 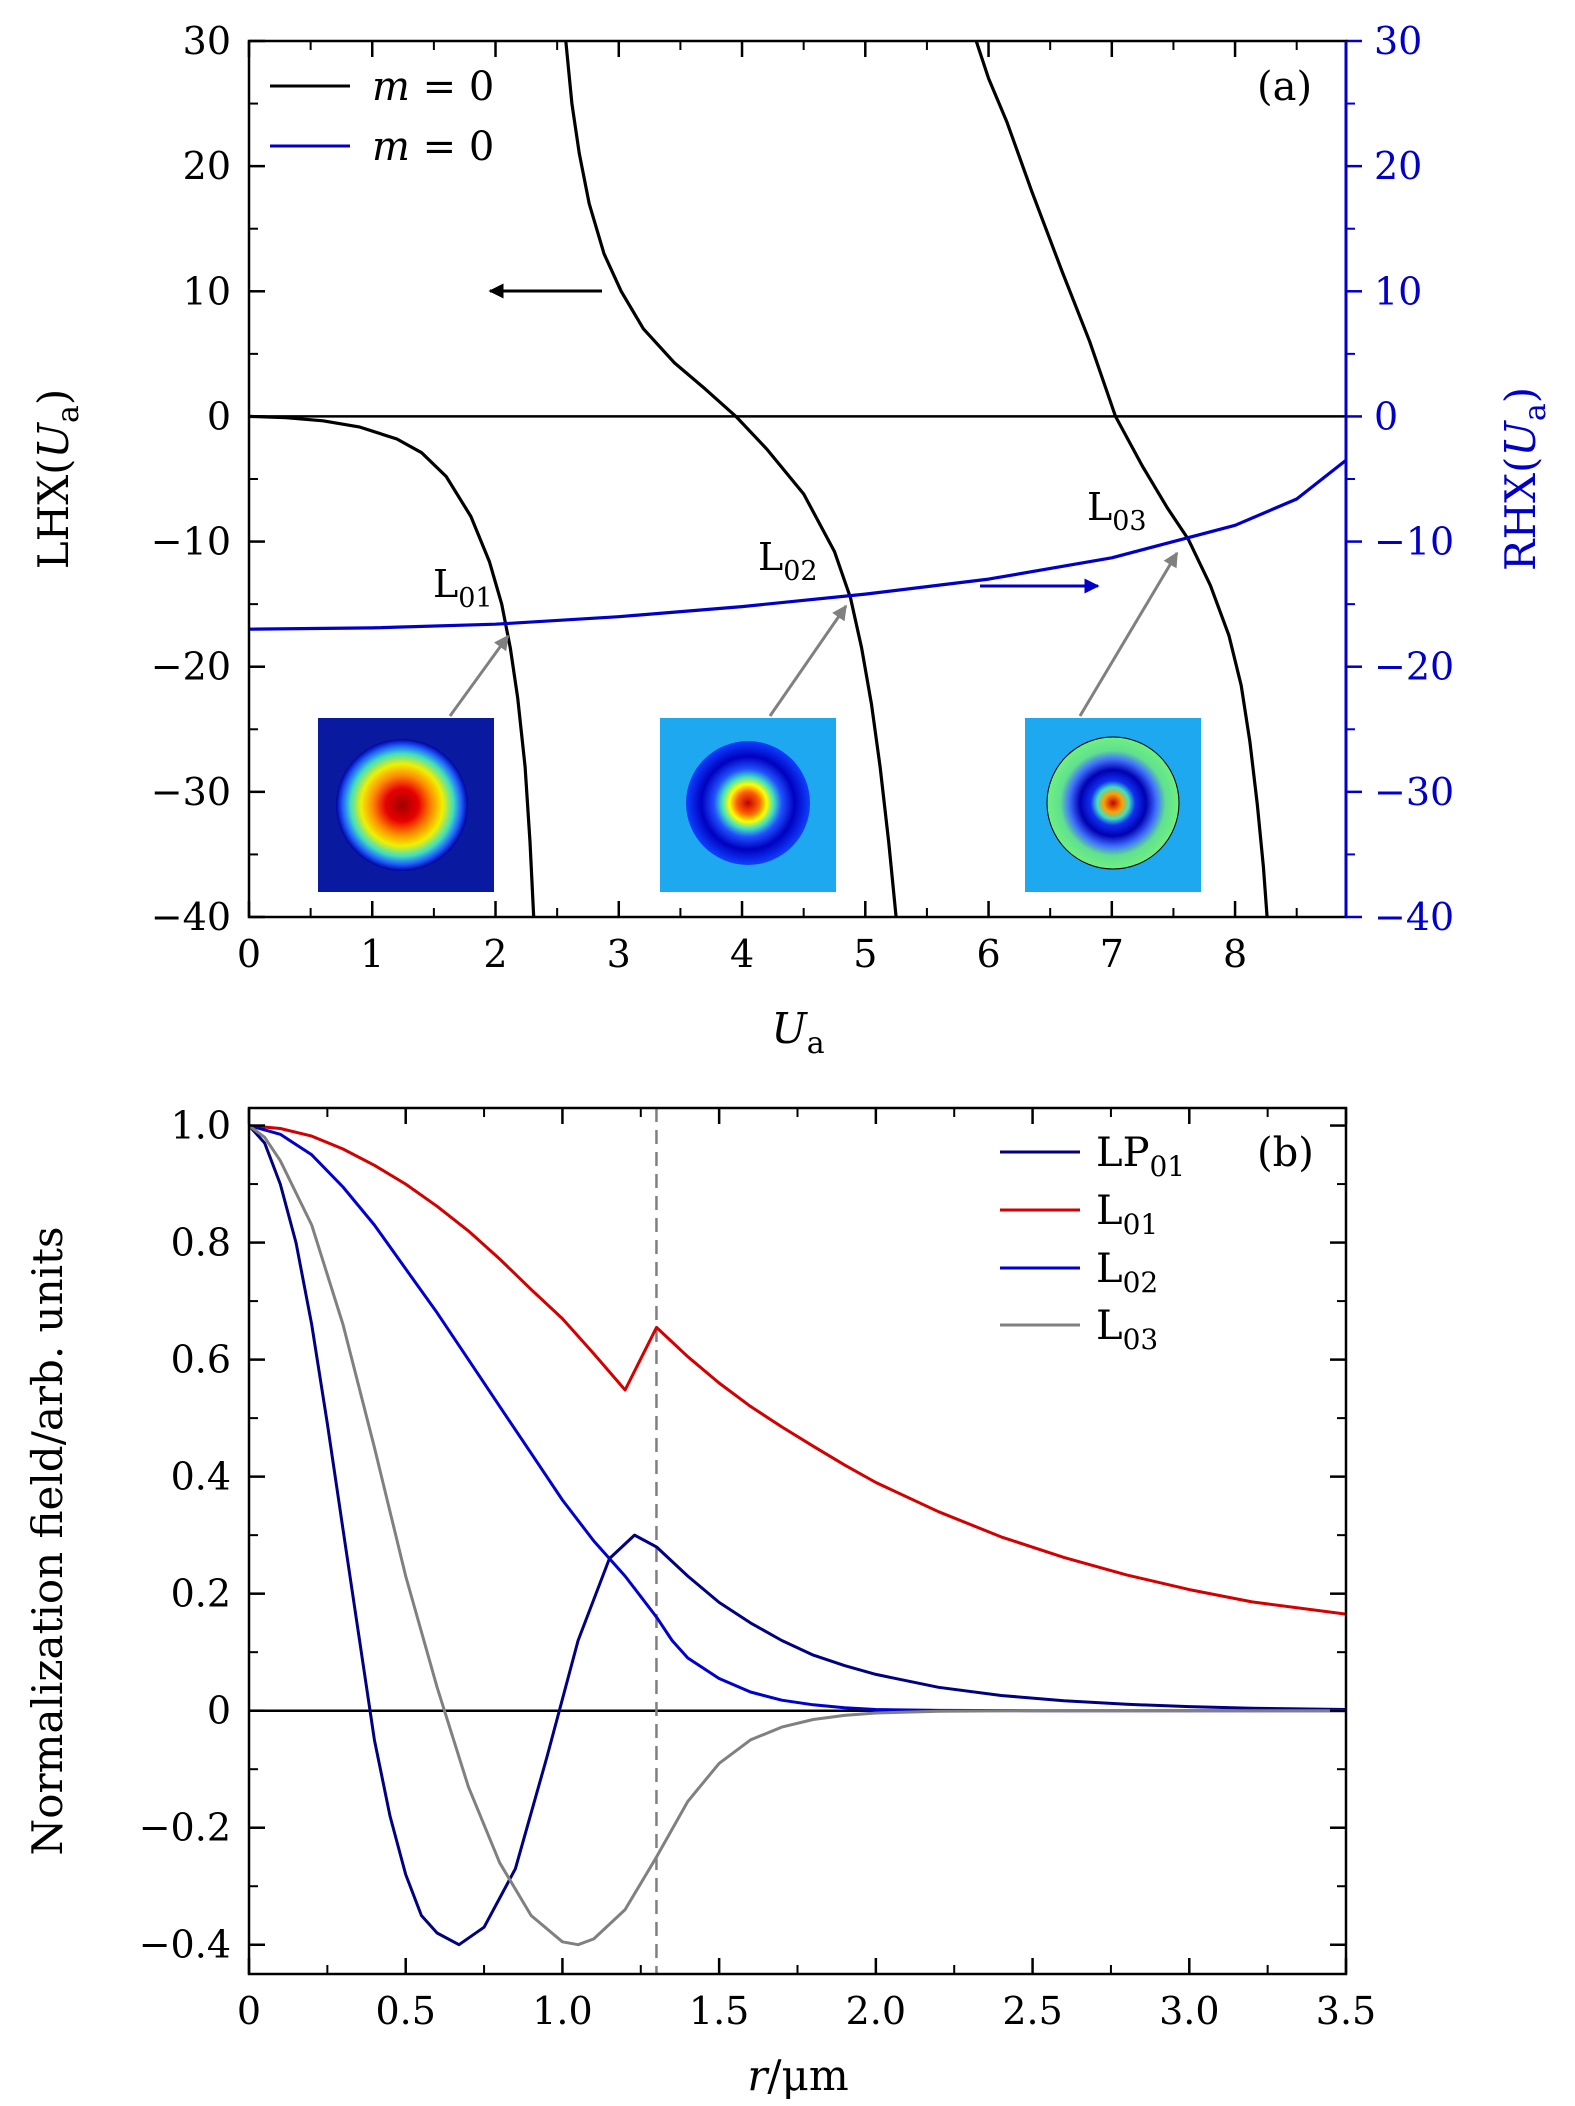 What do you see at coordinates (1140, 1156) in the screenshot?
I see `legend-b-label-lp01: LP01` at bounding box center [1140, 1156].